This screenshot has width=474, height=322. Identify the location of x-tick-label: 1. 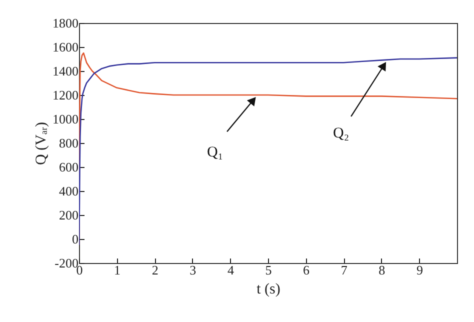
(117, 270).